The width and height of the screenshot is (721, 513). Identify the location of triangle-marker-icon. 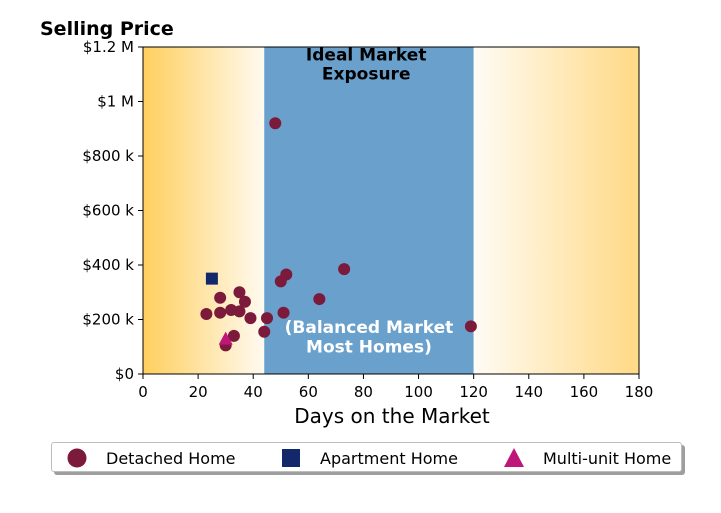
(514, 458).